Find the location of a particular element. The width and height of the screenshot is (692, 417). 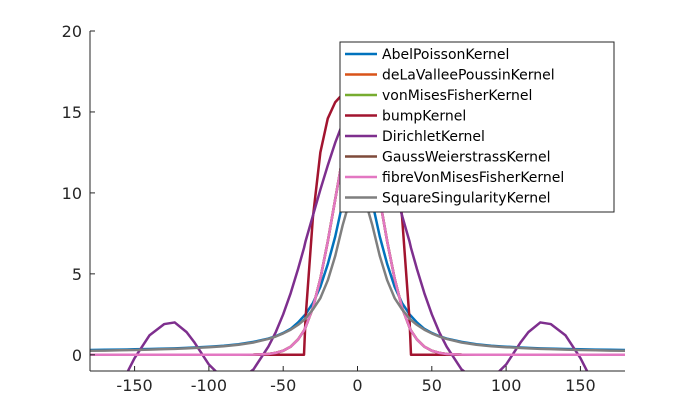

legend-label-vonMisesFisherKernel: vonMisesFisherKernel is located at coordinates (457, 96).